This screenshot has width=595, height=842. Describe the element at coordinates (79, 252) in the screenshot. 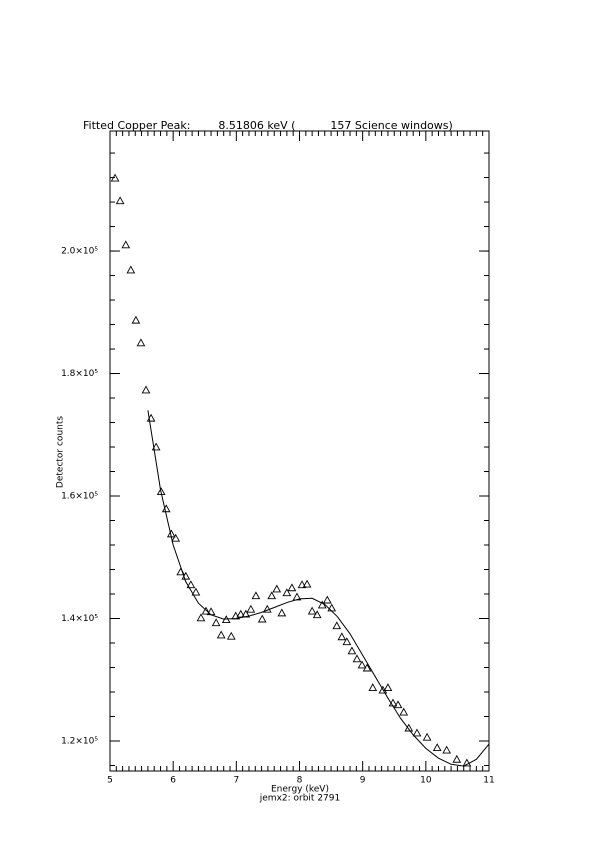

I see `y-tick-label: 2.0×10⁵` at that location.